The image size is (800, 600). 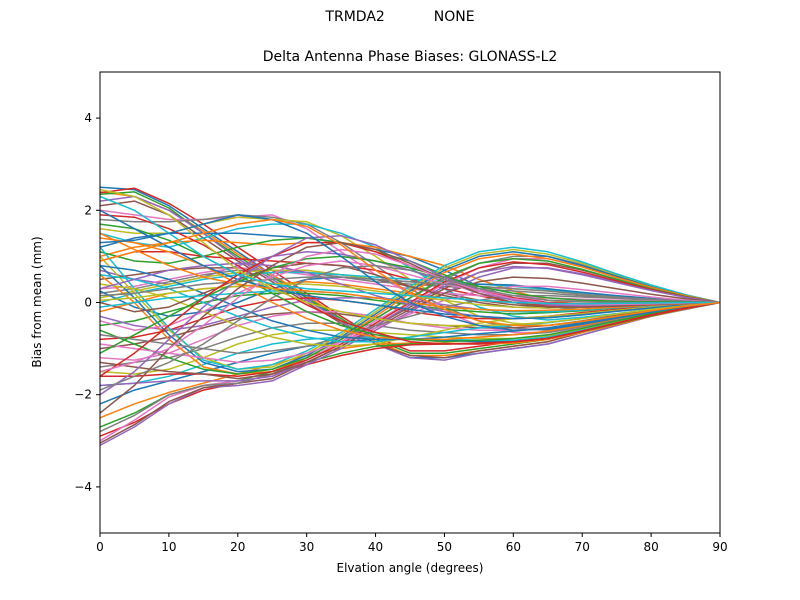 What do you see at coordinates (100, 547) in the screenshot?
I see `x-tick-label: 0` at bounding box center [100, 547].